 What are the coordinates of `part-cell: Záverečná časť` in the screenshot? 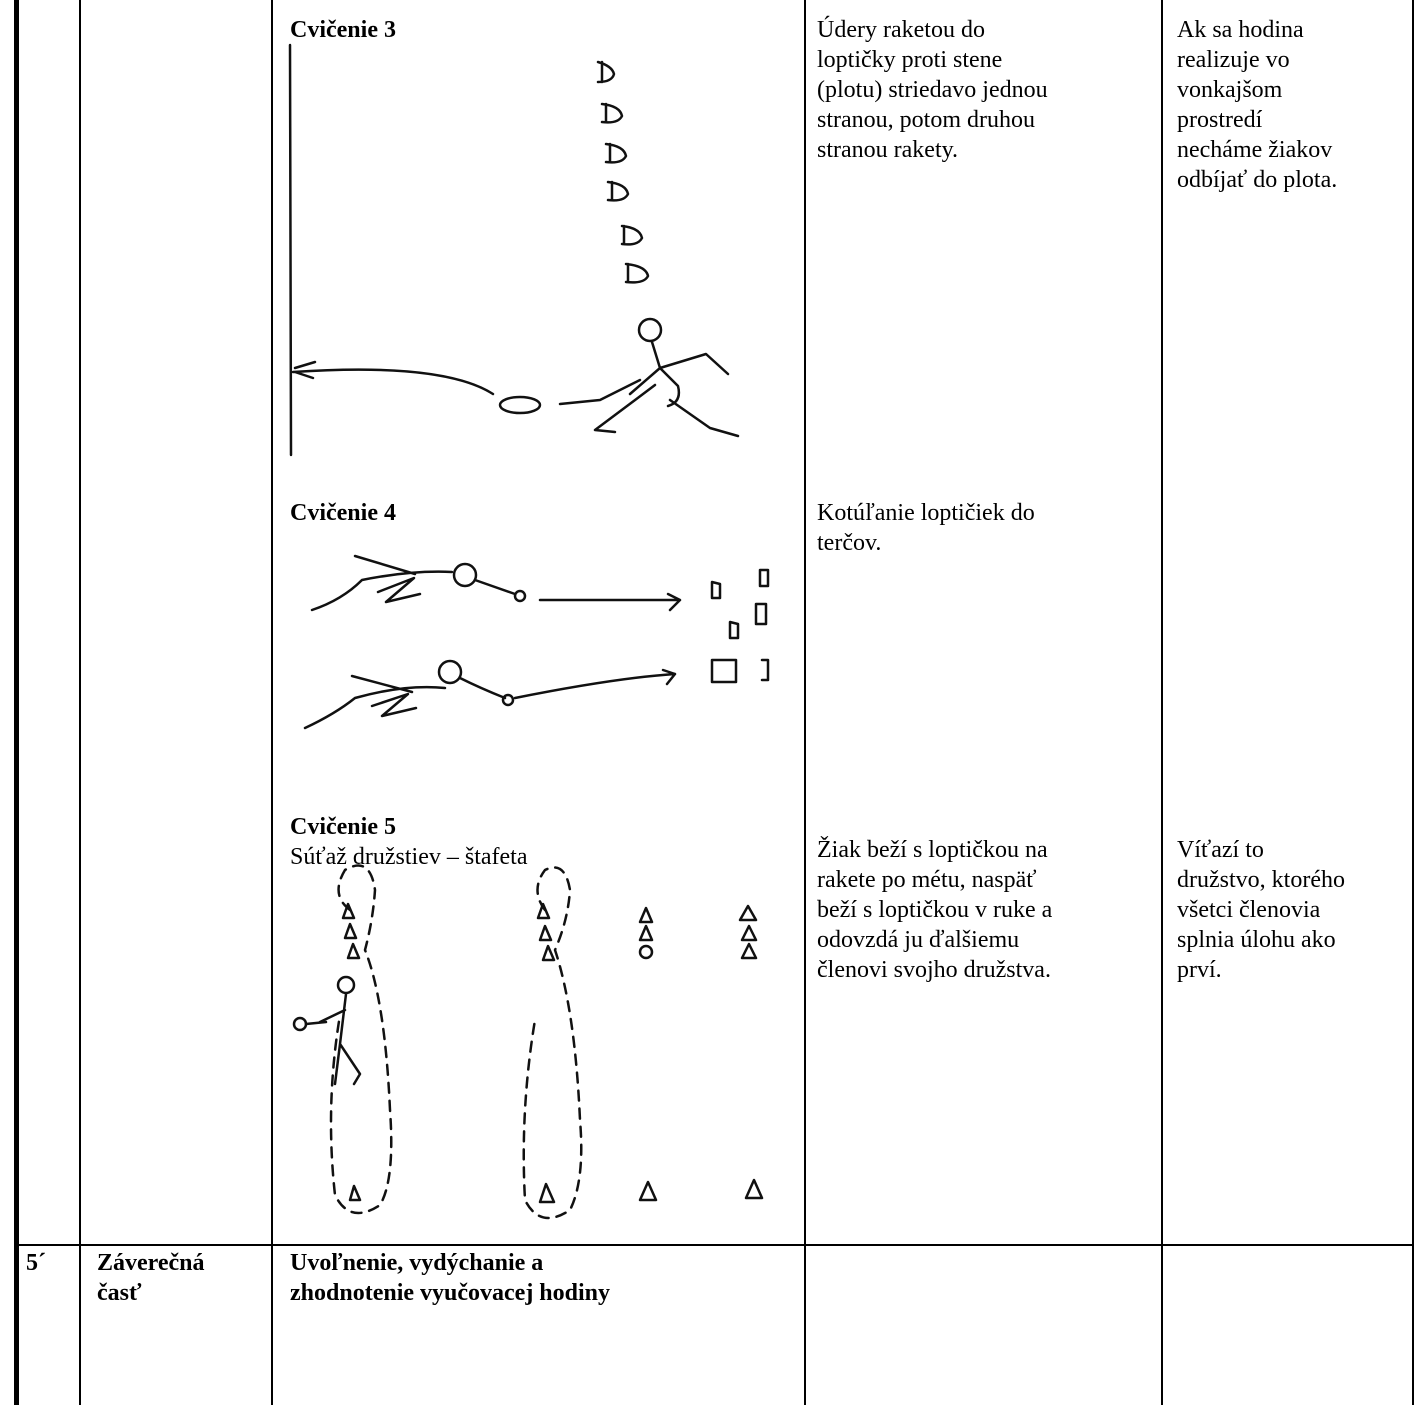 It's located at (151, 1278).